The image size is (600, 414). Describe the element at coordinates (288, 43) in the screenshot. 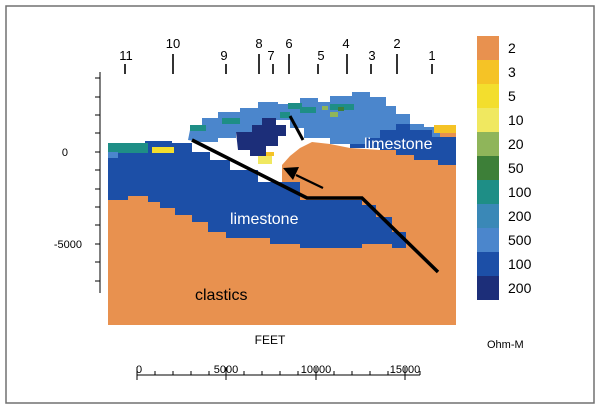

I see `station-label: 6` at that location.